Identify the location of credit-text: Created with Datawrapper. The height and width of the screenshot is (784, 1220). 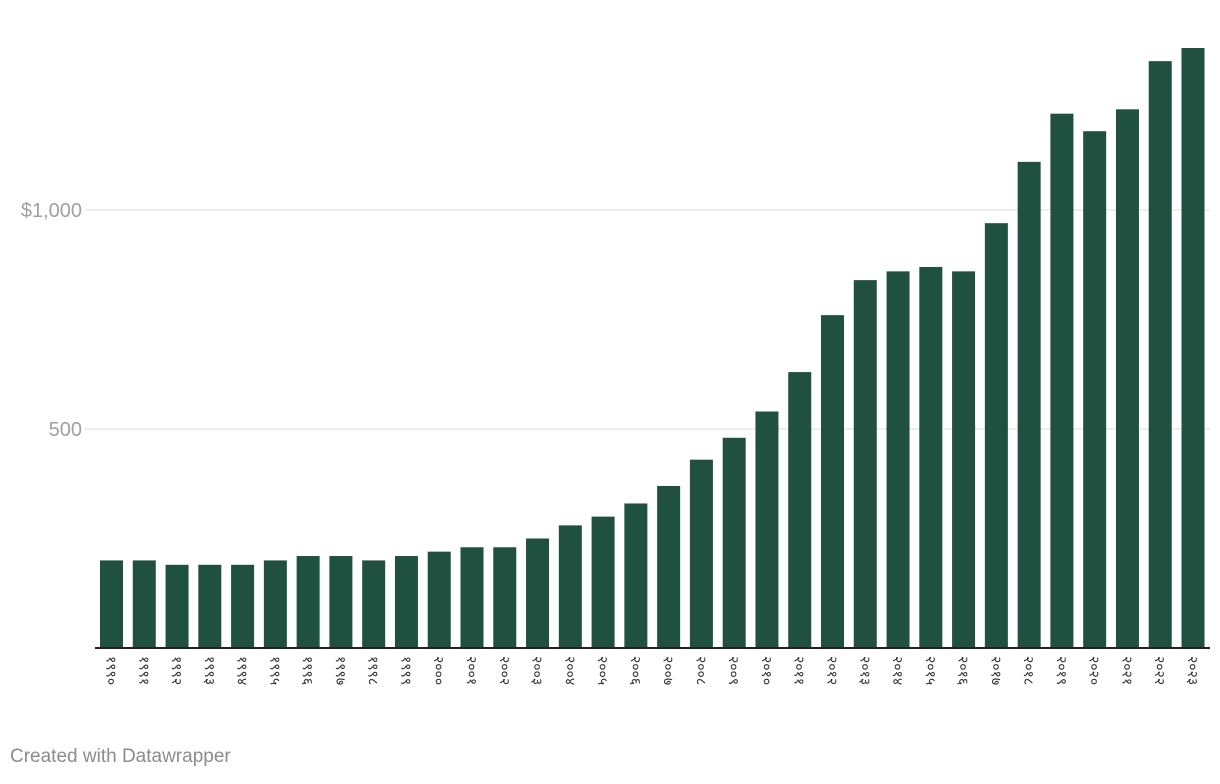
(120, 756).